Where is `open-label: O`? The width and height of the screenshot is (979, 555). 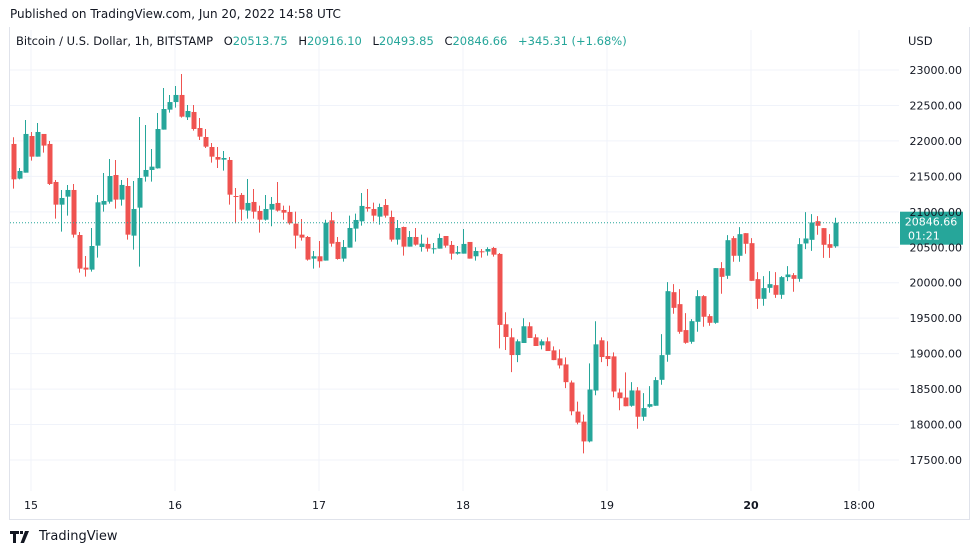 open-label: O is located at coordinates (228, 41).